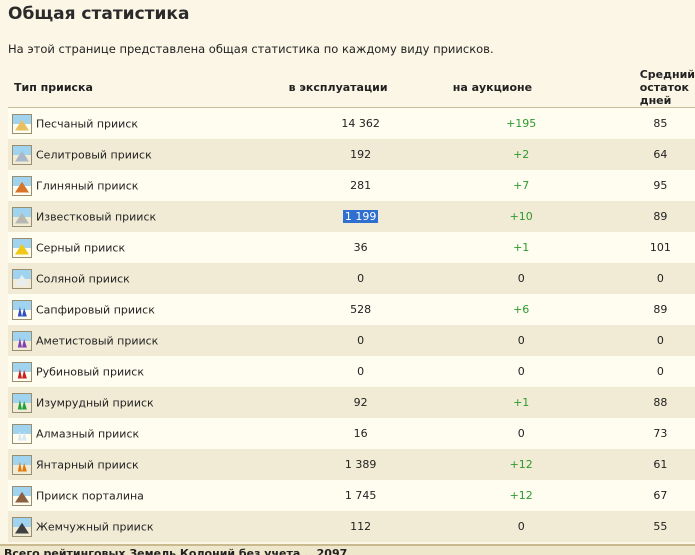 This screenshot has height=555, width=695. What do you see at coordinates (22, 185) in the screenshot?
I see `clay-mine-icon` at bounding box center [22, 185].